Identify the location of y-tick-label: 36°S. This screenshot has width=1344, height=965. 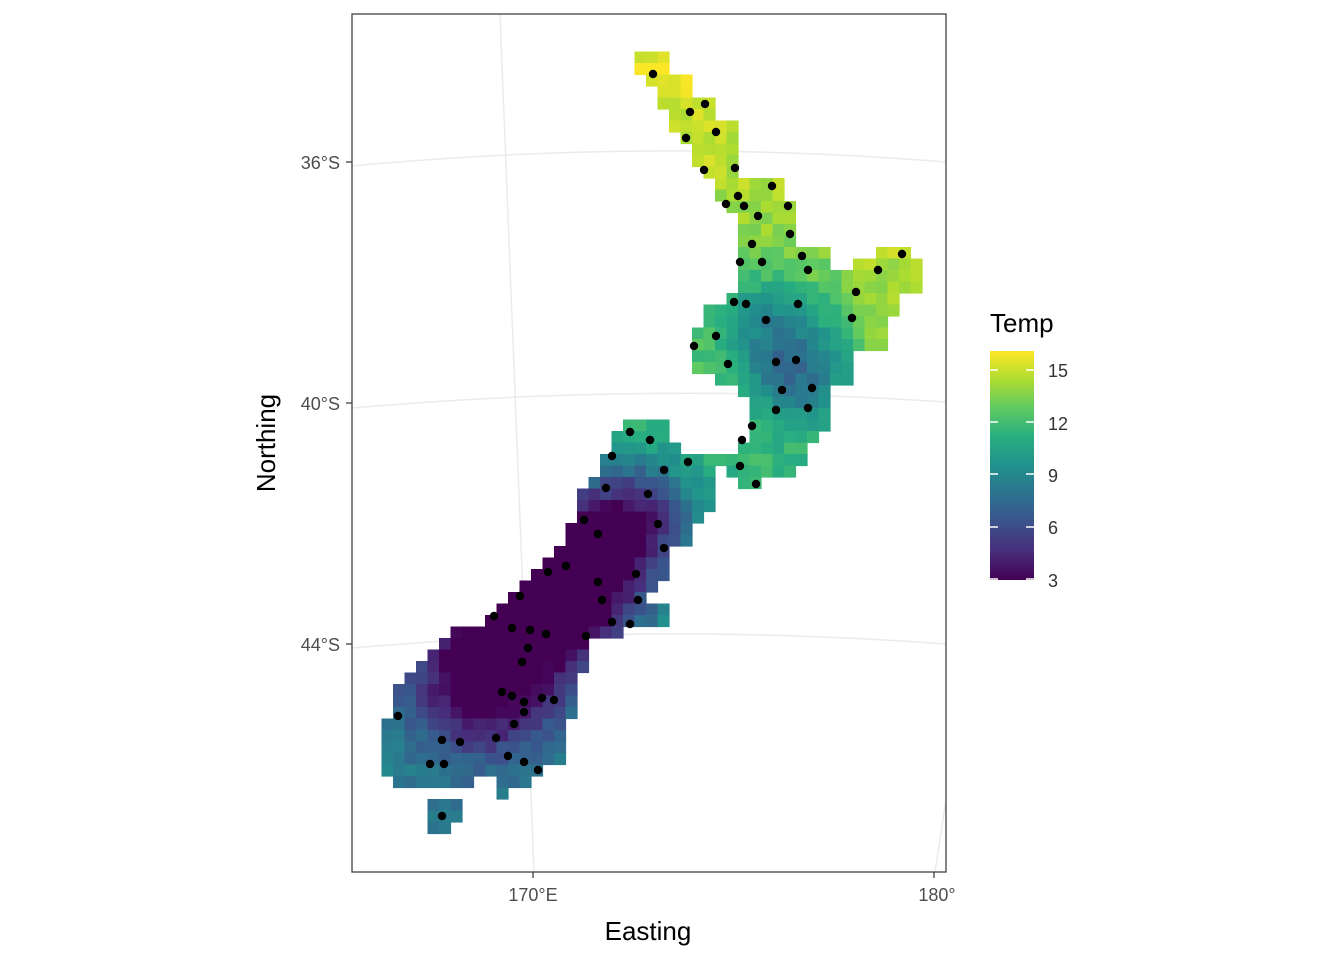
(320, 163).